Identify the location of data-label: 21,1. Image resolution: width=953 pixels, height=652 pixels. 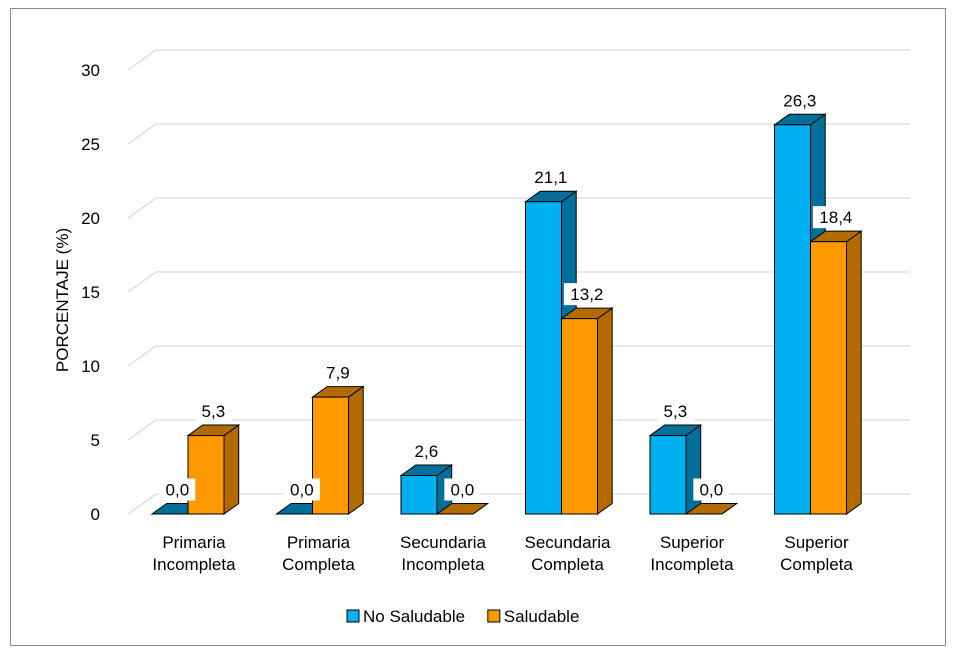
(550, 177).